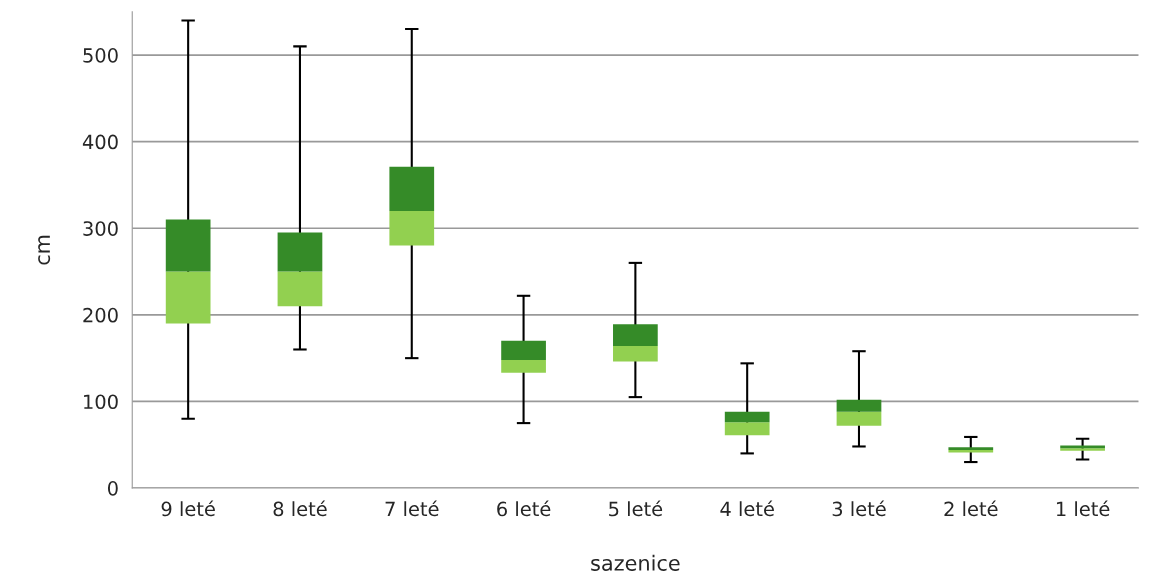 This screenshot has height=588, width=1150. What do you see at coordinates (524, 508) in the screenshot?
I see `x-tick-label: 6 leté` at bounding box center [524, 508].